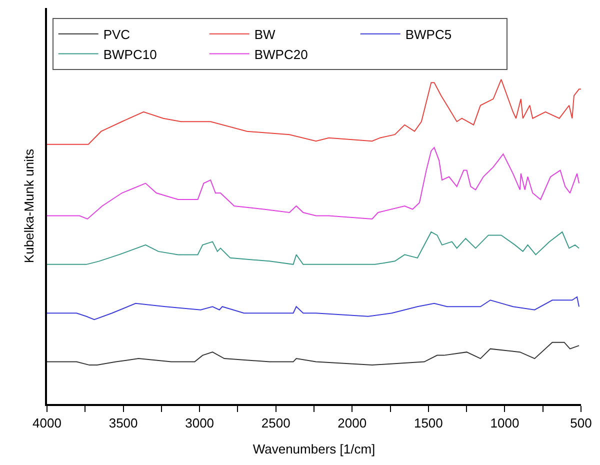  I want to click on legend-label: BW, so click(265, 34).